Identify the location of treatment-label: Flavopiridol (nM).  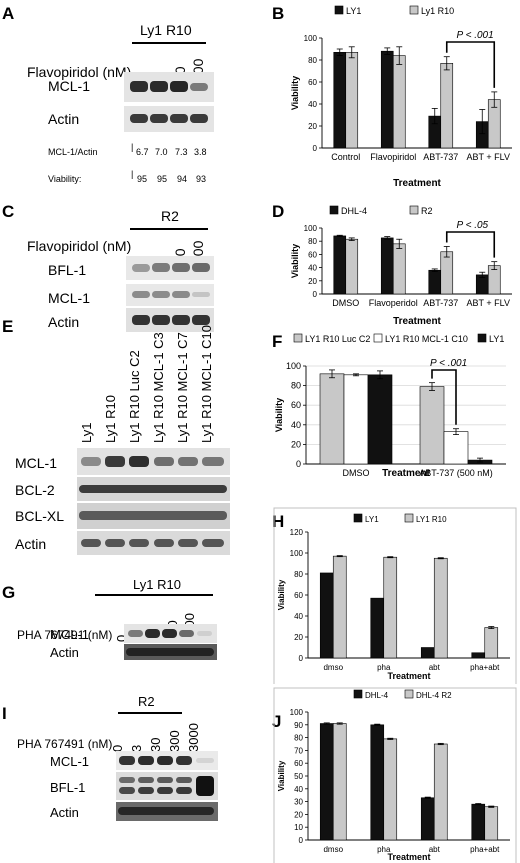
(79, 72).